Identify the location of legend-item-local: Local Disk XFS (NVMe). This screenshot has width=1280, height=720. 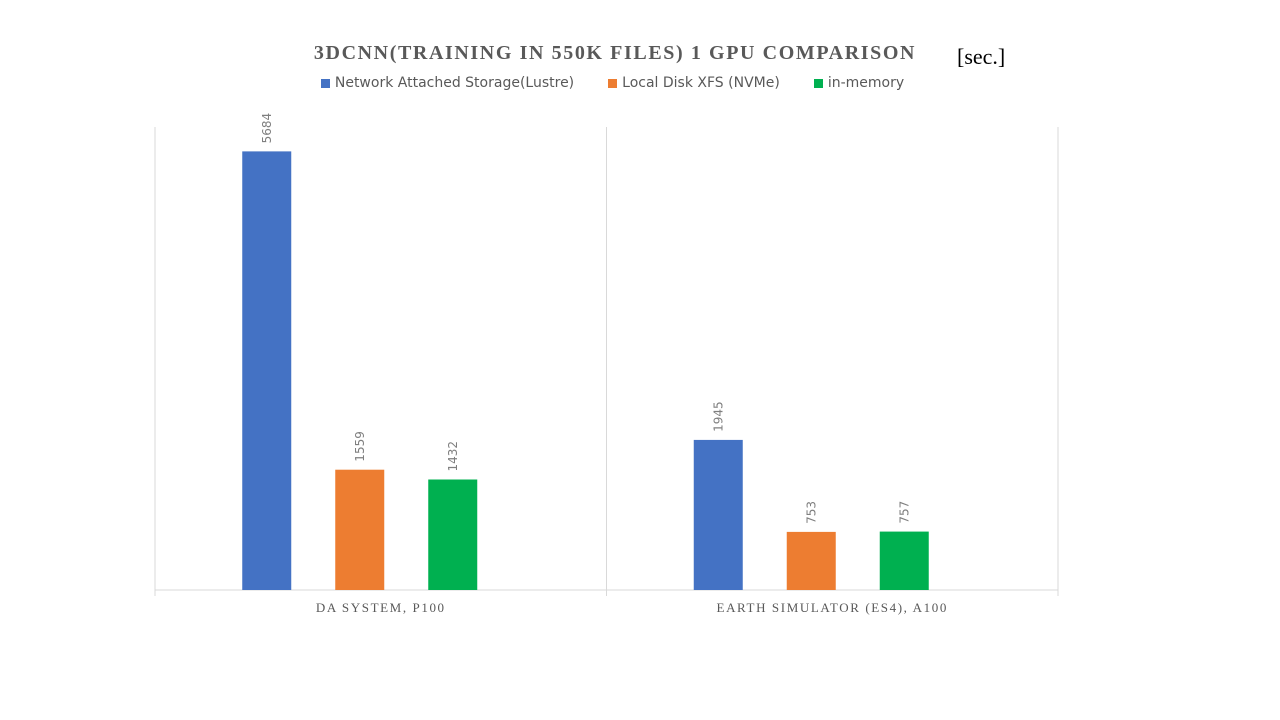
(694, 83).